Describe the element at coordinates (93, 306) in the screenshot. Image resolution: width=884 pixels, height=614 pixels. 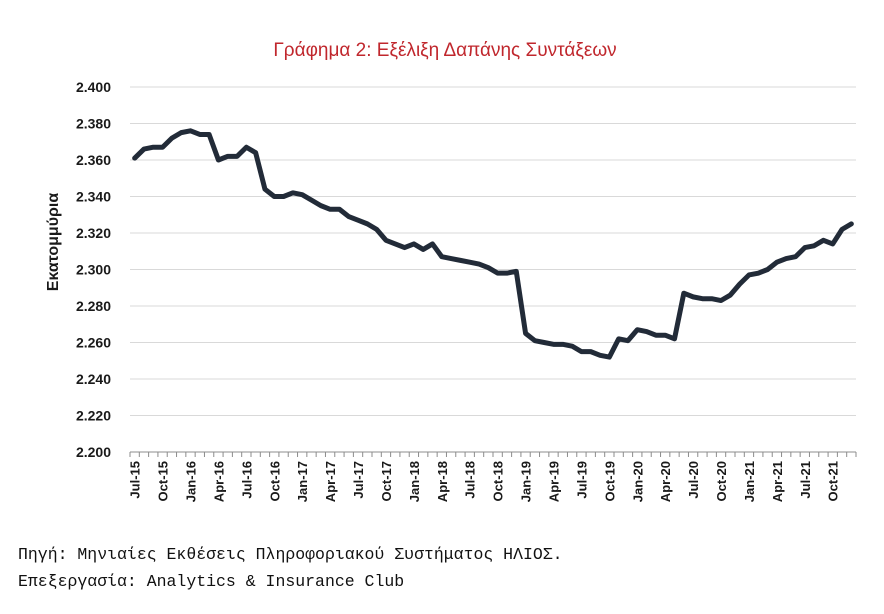
I see `y-tick-label: 2.280` at that location.